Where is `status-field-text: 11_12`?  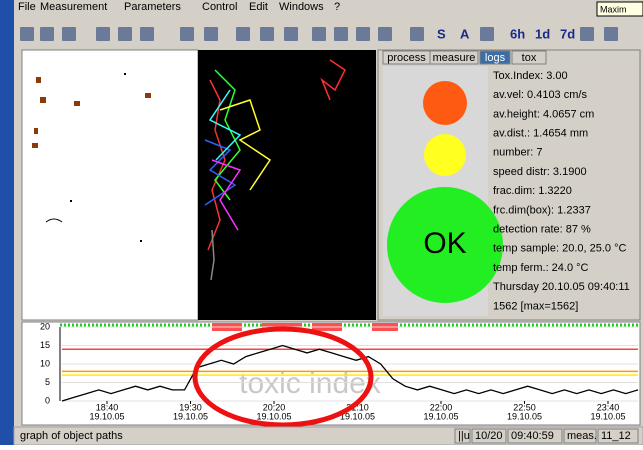 status-field-text: 11_12 is located at coordinates (616, 436).